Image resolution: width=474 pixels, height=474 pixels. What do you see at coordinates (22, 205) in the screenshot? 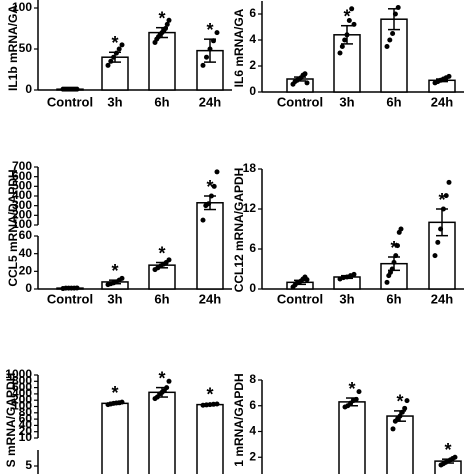
I see `y-tick-label: 300` at bounding box center [22, 205].